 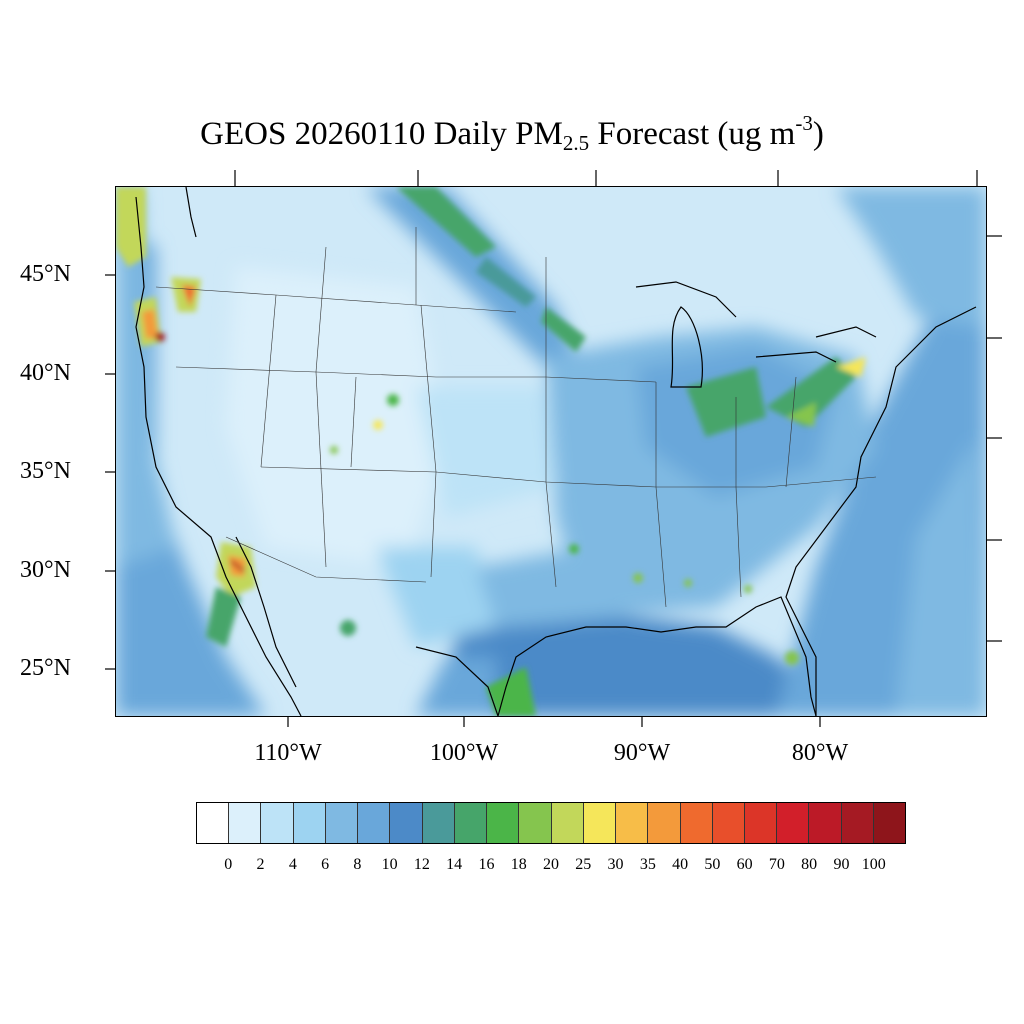 I want to click on colorbar-label: 20, so click(x=551, y=864).